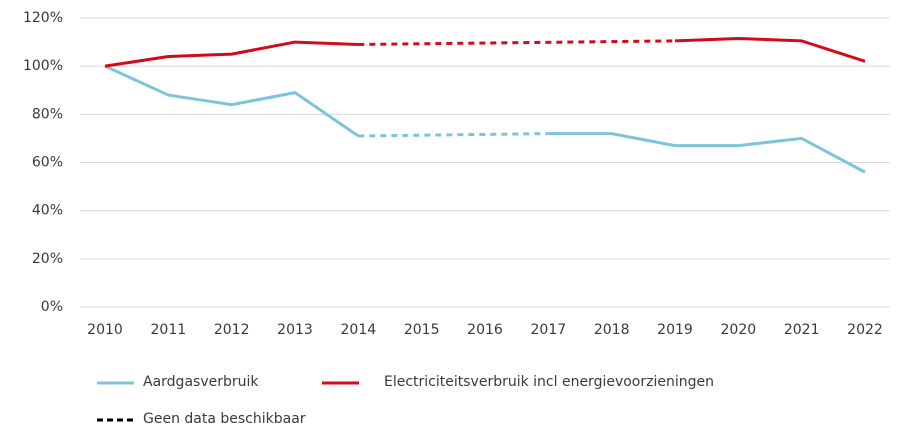 This screenshot has width=908, height=428. I want to click on y-tick-label: 40%, so click(47, 211).